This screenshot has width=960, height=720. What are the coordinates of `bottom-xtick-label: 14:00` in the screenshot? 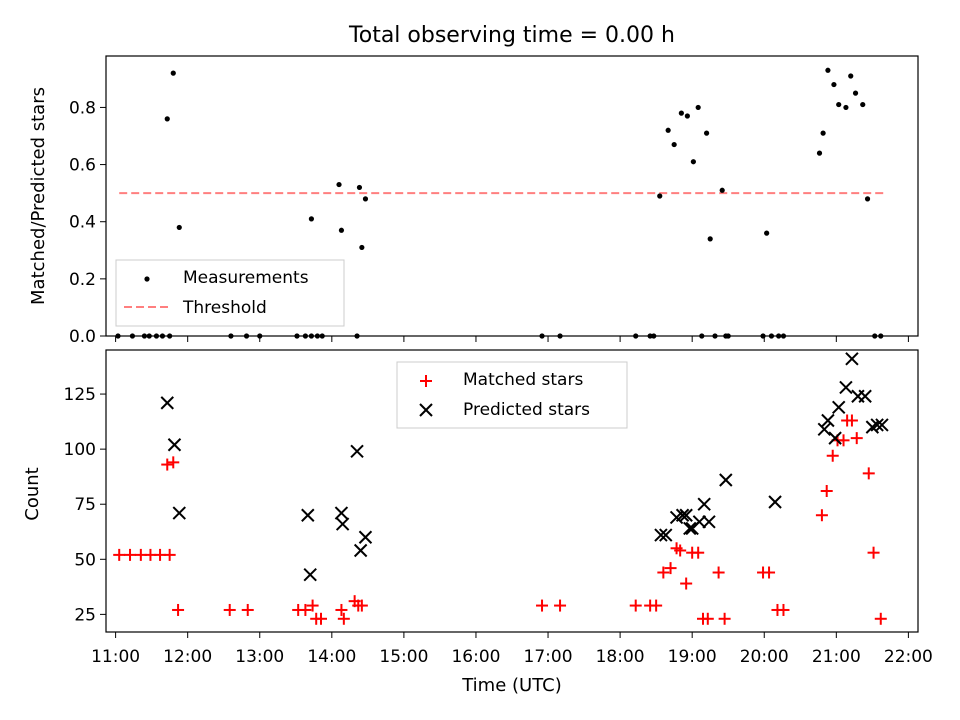 It's located at (331, 657).